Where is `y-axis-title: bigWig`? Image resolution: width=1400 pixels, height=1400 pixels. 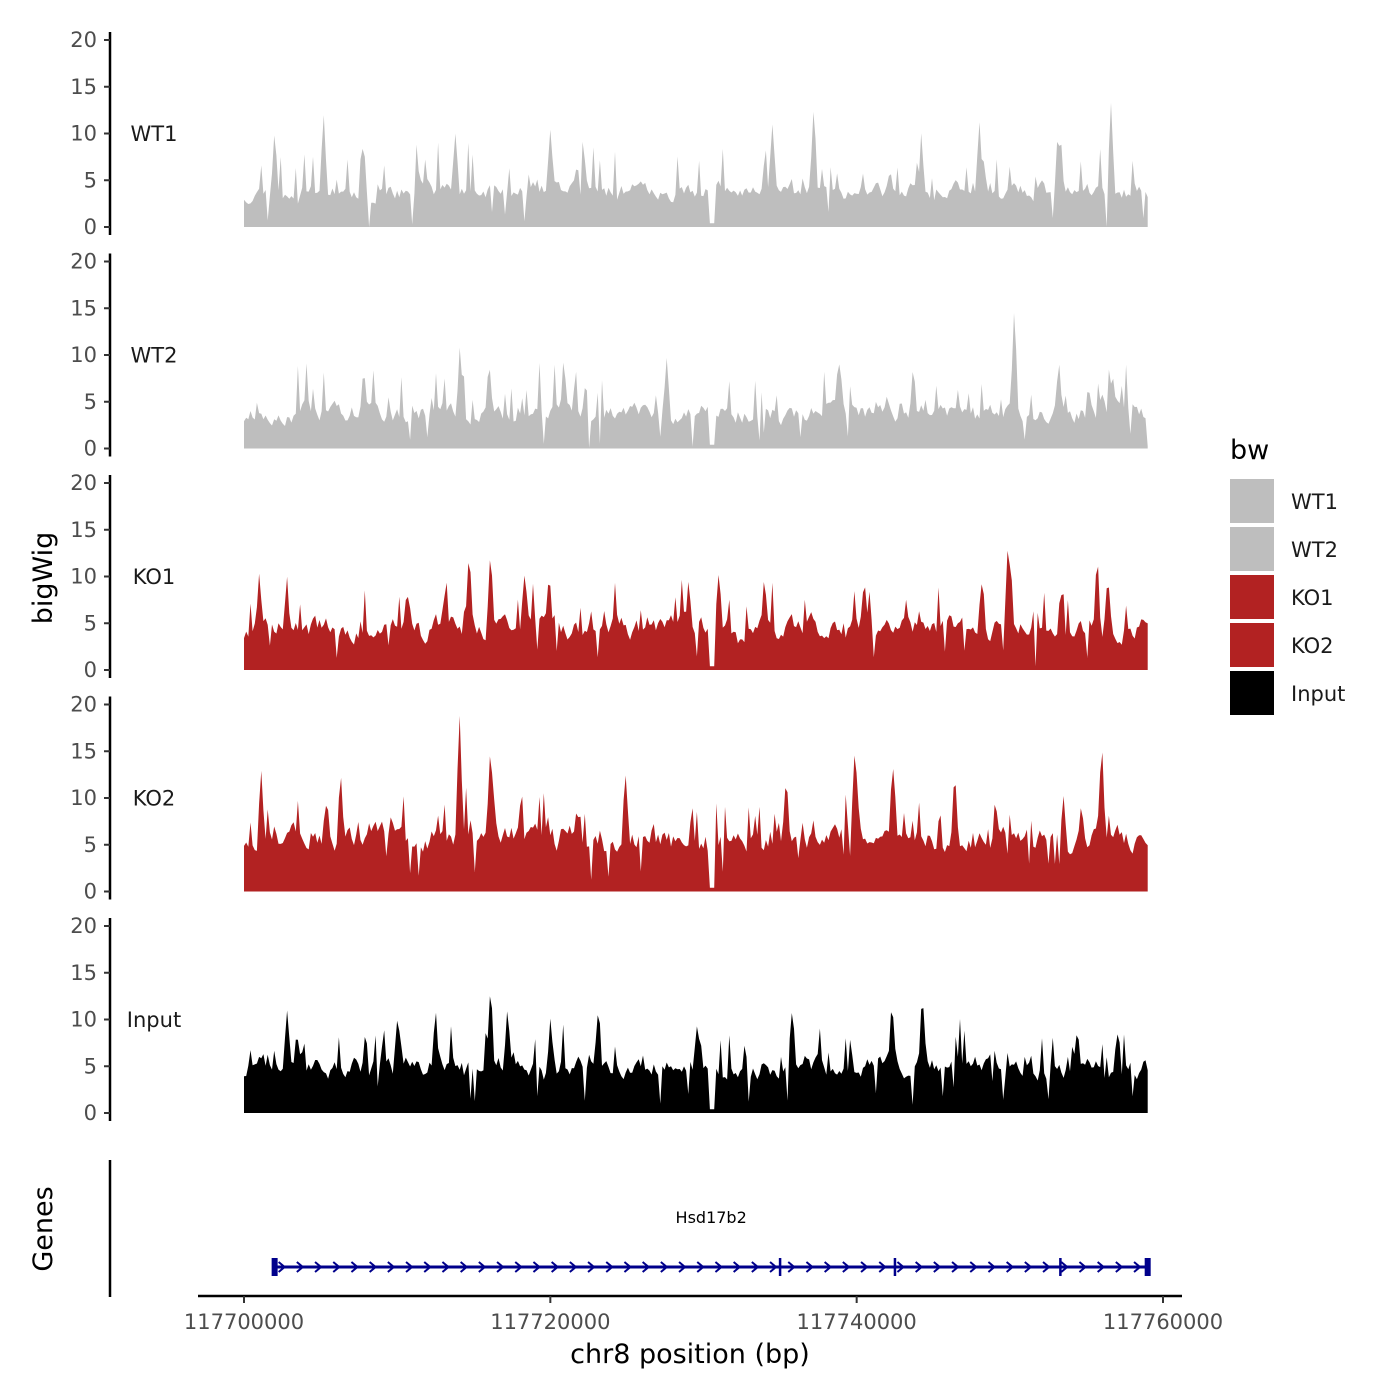 y-axis-title: bigWig is located at coordinates (43, 578).